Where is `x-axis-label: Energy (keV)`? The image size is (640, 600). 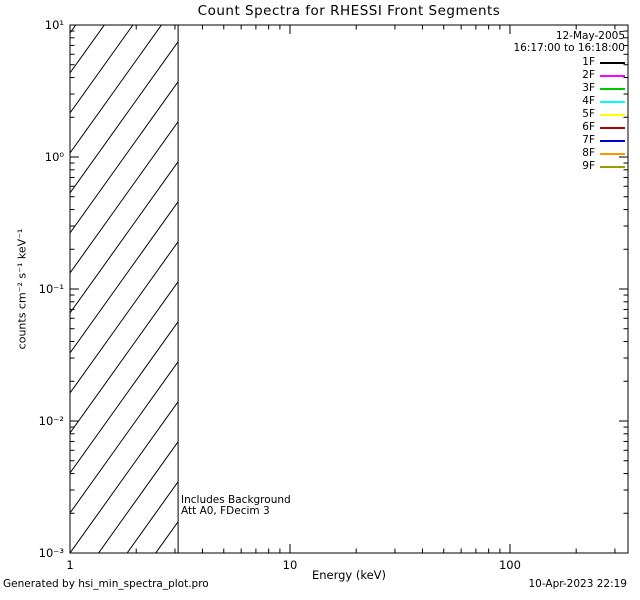 x-axis-label: Energy (keV) is located at coordinates (349, 575).